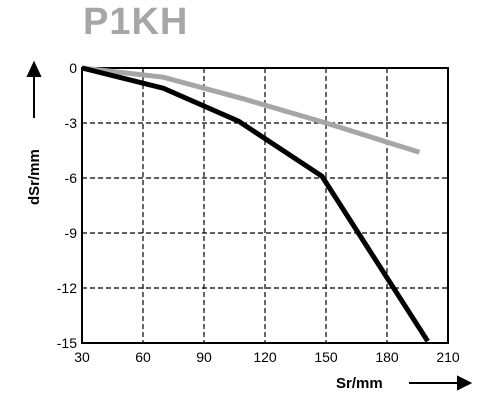 This screenshot has height=394, width=481. What do you see at coordinates (387, 357) in the screenshot?
I see `x-tick-label: 180` at bounding box center [387, 357].